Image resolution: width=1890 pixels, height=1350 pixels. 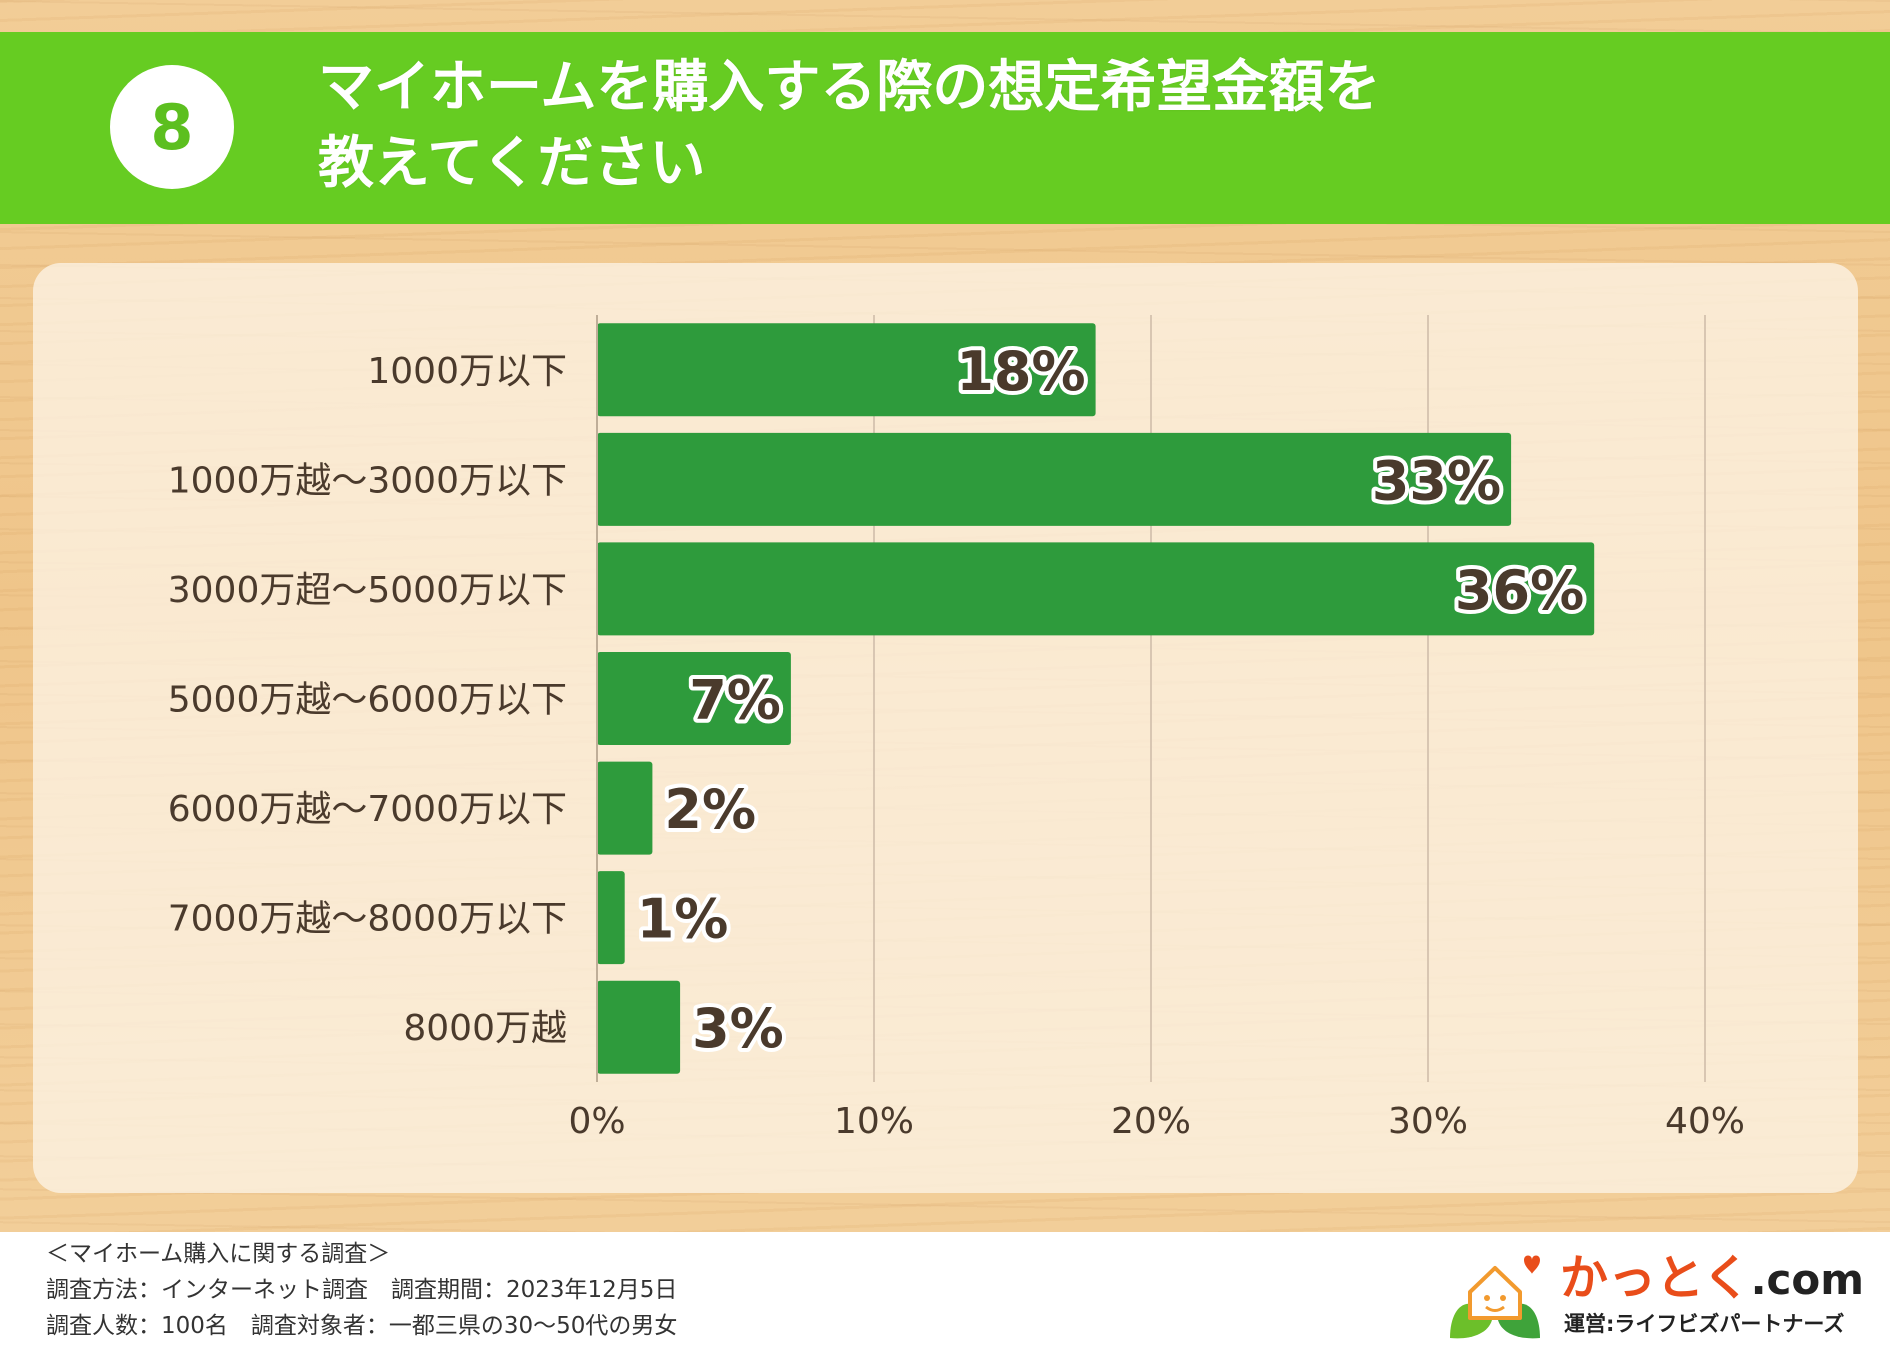 I want to click on survey-note-method: 調査方法：インターネット調査 調査期間：2023年12月5日, so click(x=362, y=1290).